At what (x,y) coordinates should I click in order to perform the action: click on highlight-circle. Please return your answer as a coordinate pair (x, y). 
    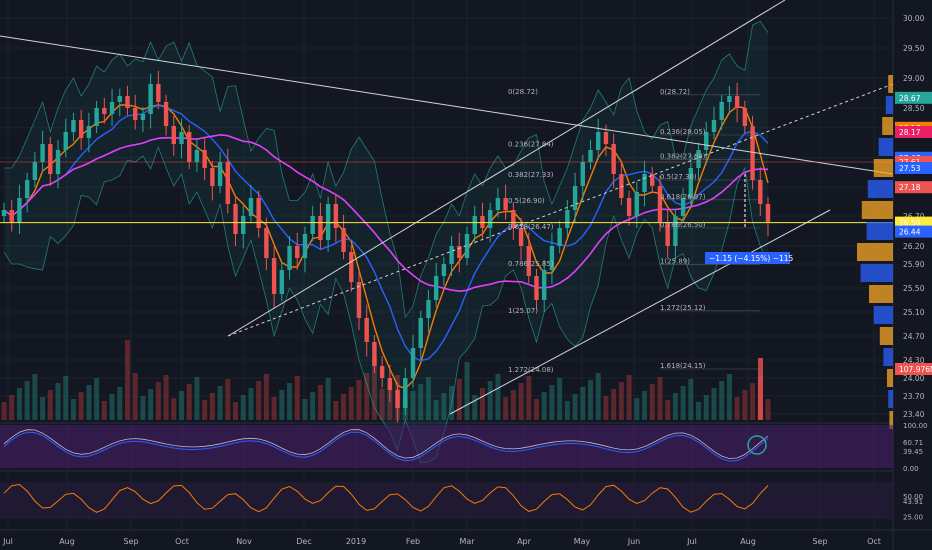
    Looking at the image, I should click on (757, 445).